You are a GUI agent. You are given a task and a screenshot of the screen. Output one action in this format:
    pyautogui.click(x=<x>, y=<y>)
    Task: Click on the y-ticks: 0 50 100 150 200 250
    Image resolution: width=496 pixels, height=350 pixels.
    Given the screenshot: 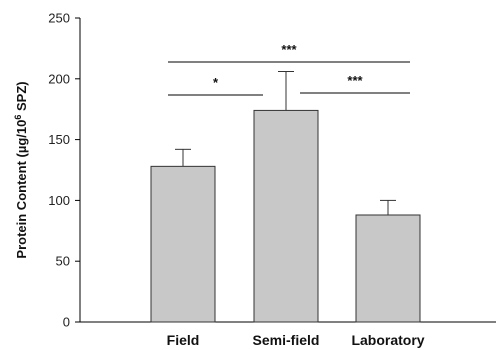 What is the action you would take?
    pyautogui.click(x=64, y=170)
    